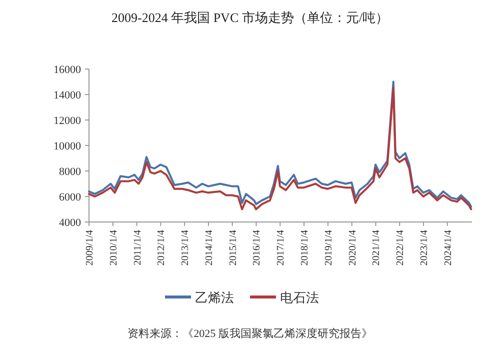  I want to click on x-tick-label: 2015/1/4, so click(233, 248).